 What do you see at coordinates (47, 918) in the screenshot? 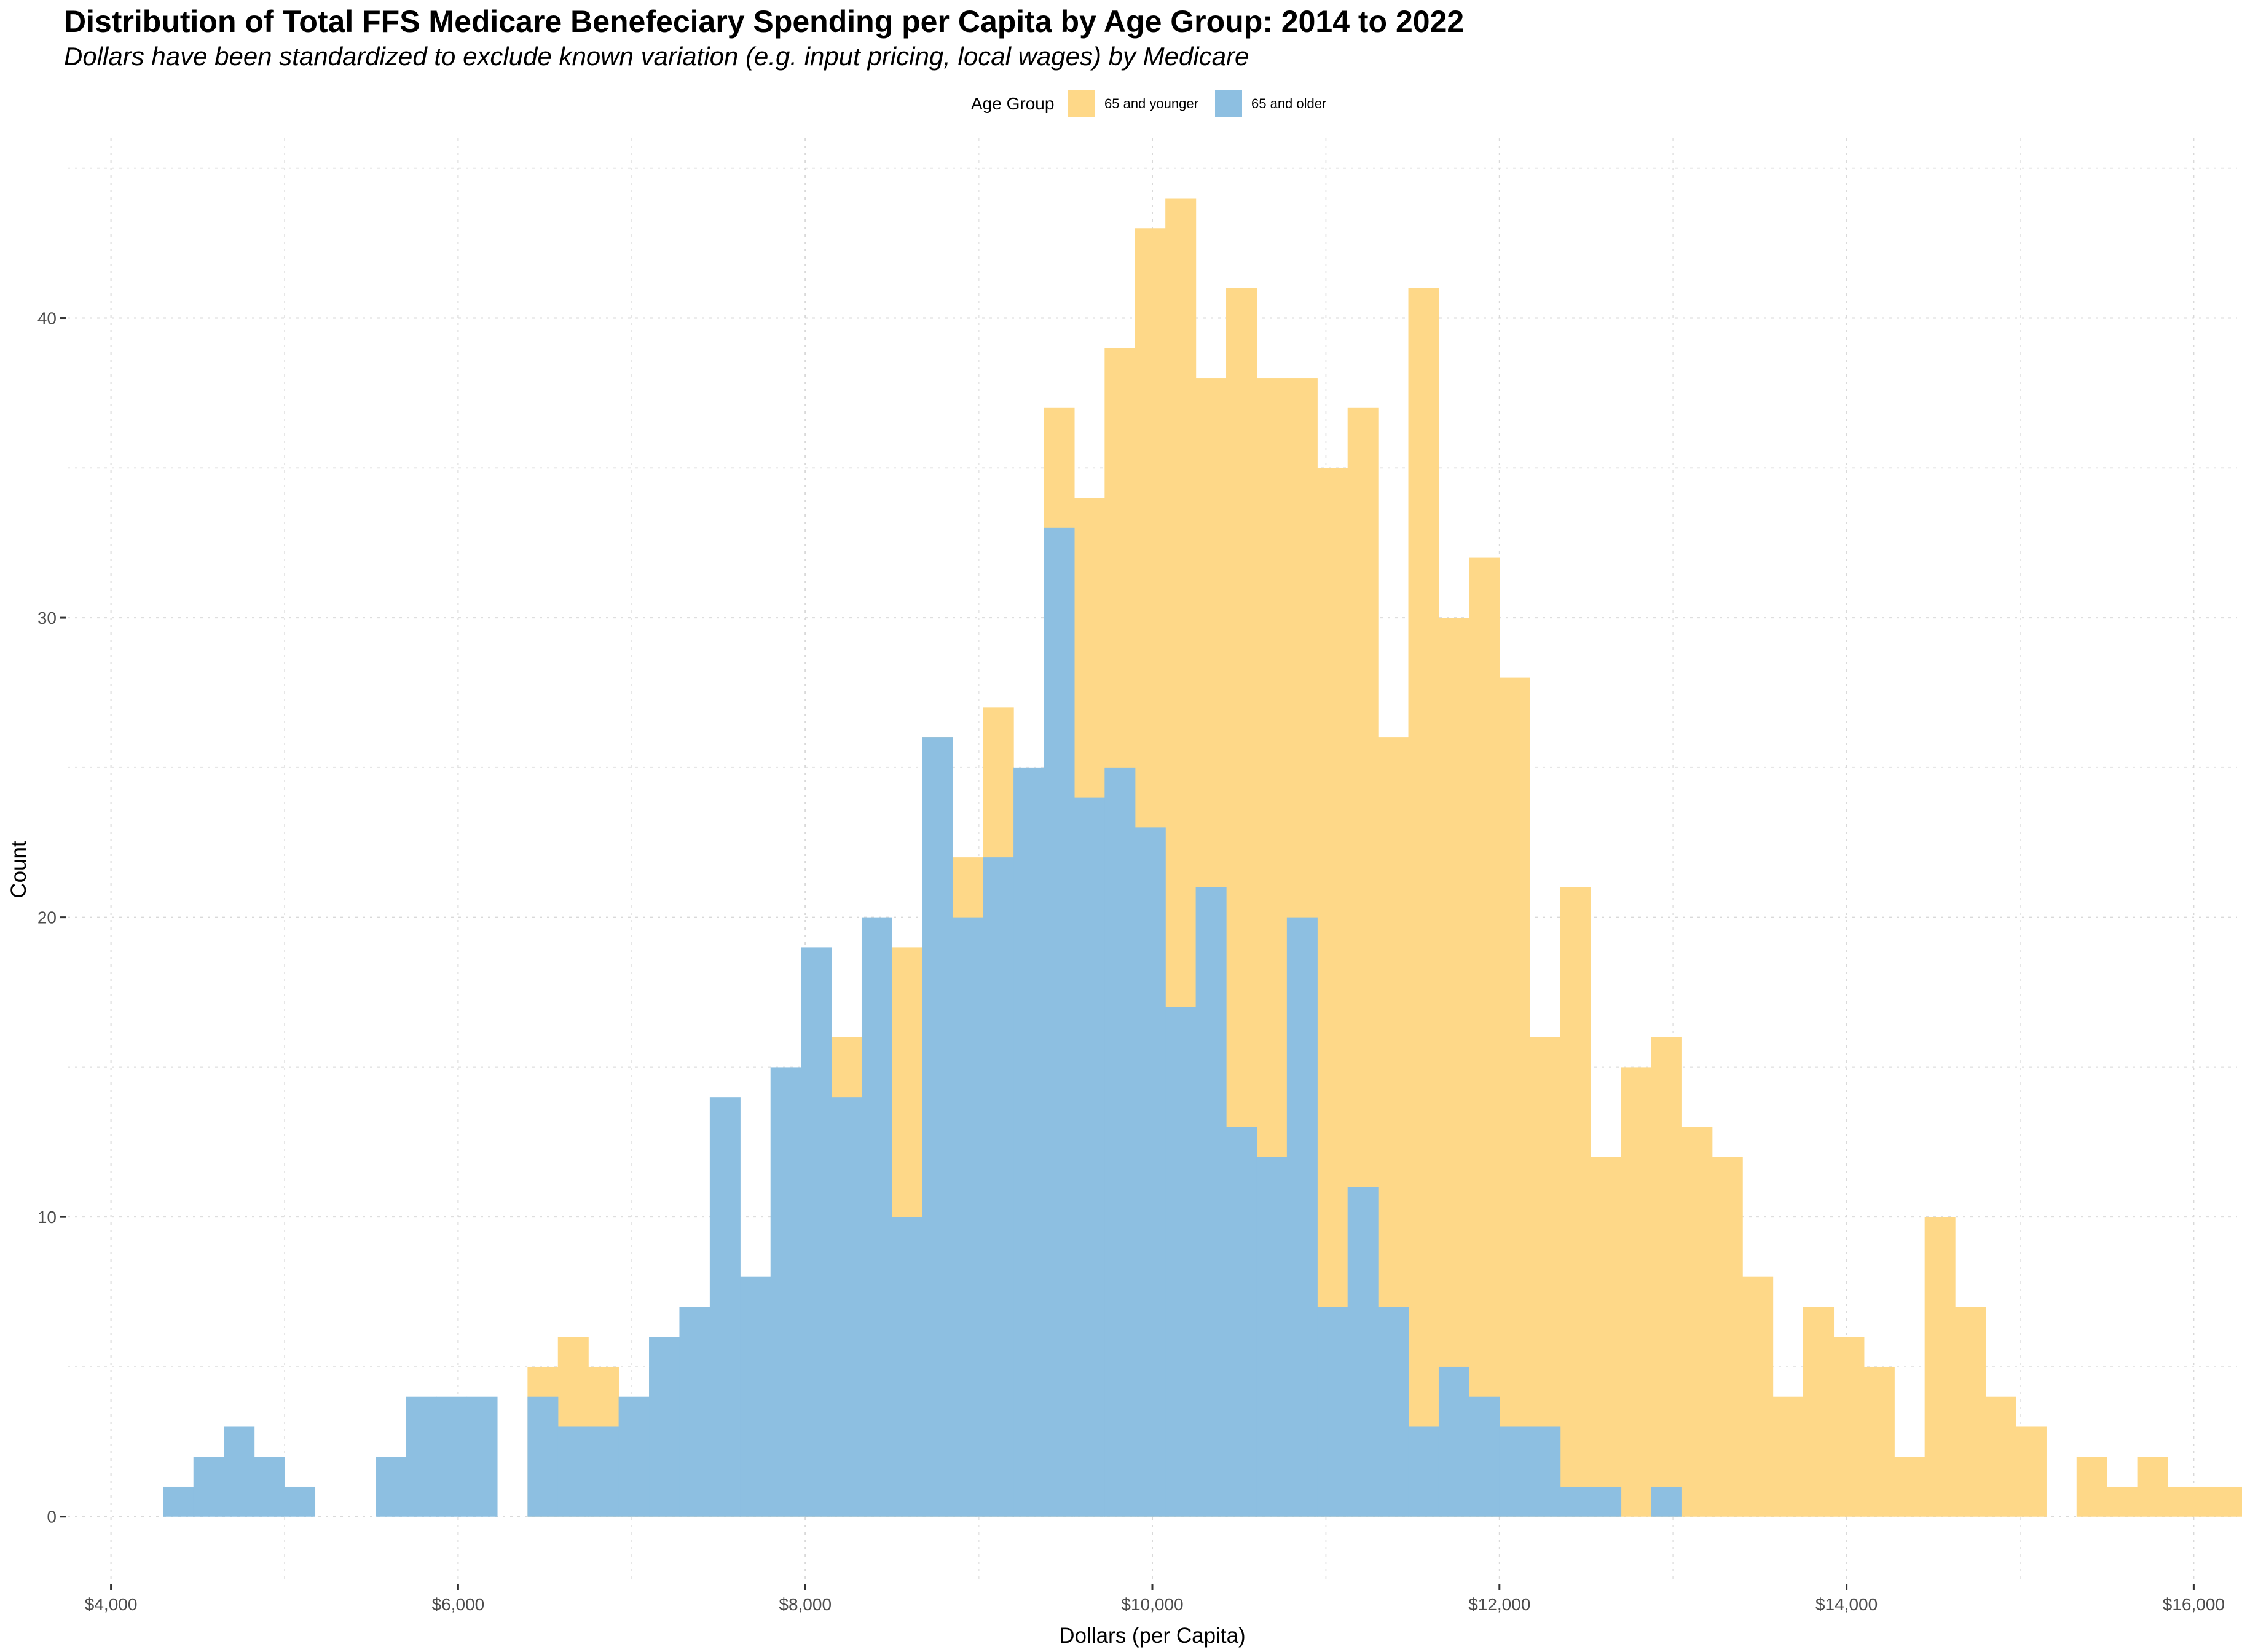
I see `y-tick-label: 20` at bounding box center [47, 918].